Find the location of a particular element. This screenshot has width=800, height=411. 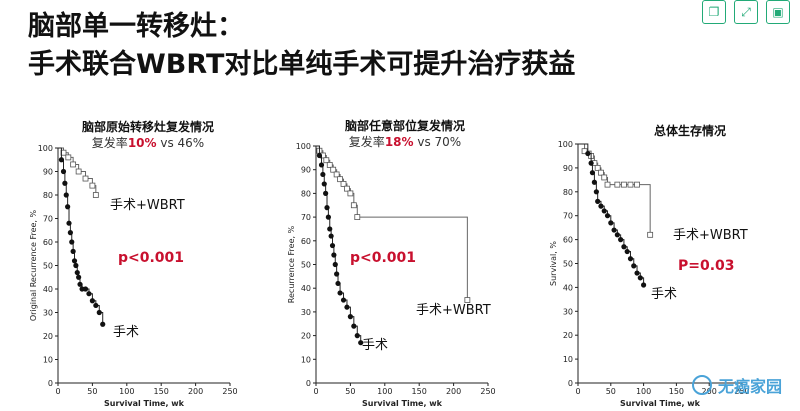

series-label: 手术+WBRT is located at coordinates (147, 205).